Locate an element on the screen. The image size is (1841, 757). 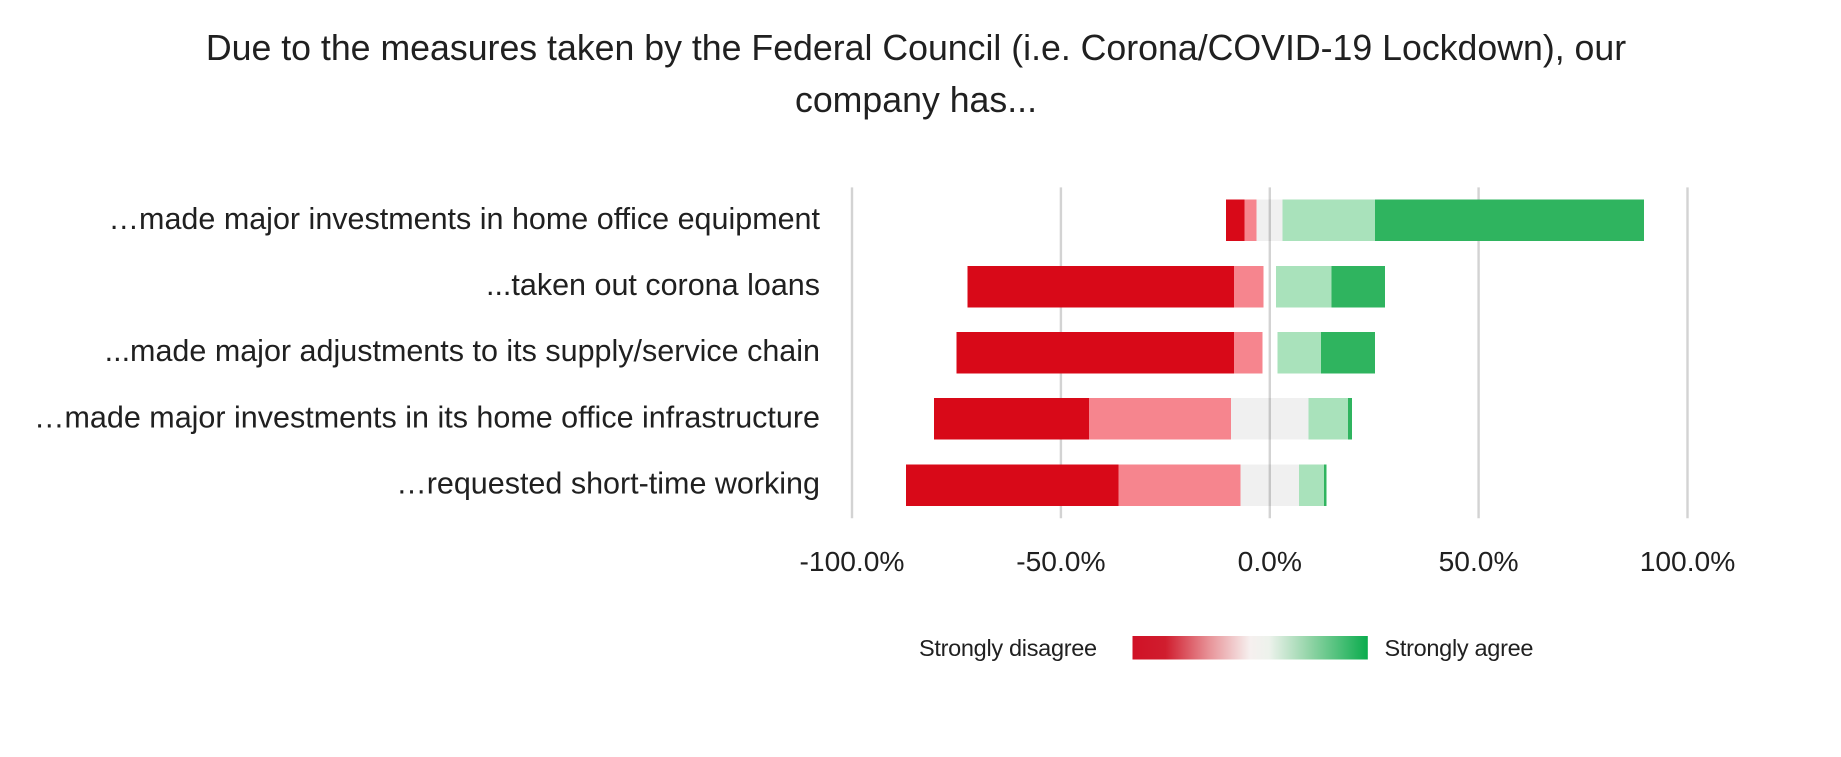
svg-text: Strongly agree is located at coordinates (1459, 648).